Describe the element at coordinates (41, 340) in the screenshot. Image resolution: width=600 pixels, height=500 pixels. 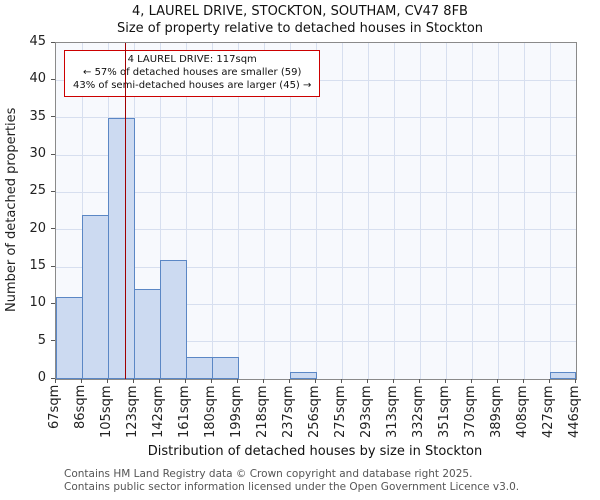
I see `y-tick-label: 5` at that location.